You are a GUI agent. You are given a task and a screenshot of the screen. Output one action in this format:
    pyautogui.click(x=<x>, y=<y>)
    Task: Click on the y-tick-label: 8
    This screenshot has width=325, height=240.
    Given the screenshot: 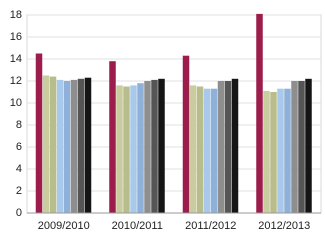 What is the action you would take?
    pyautogui.click(x=19, y=125)
    